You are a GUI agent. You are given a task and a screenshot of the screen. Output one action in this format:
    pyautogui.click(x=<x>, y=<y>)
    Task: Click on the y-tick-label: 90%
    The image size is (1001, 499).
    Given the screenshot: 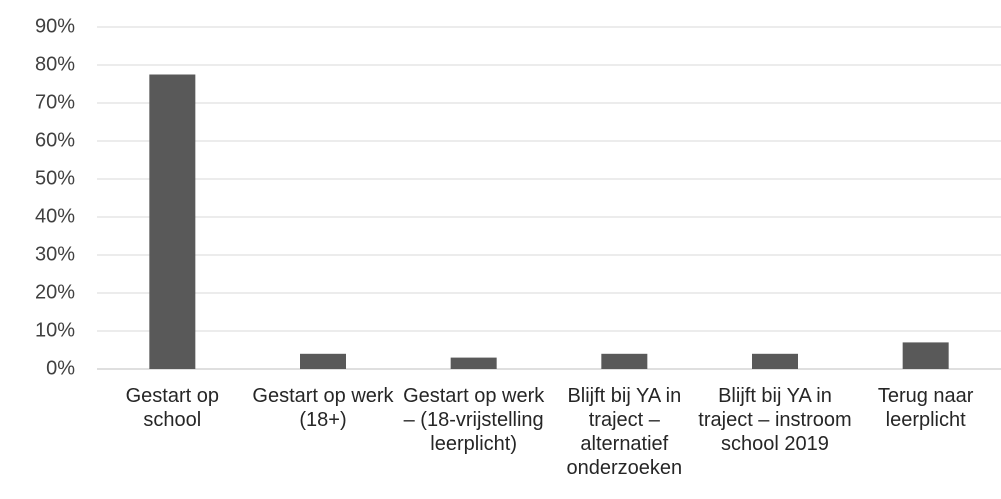 What is the action you would take?
    pyautogui.click(x=55, y=26)
    